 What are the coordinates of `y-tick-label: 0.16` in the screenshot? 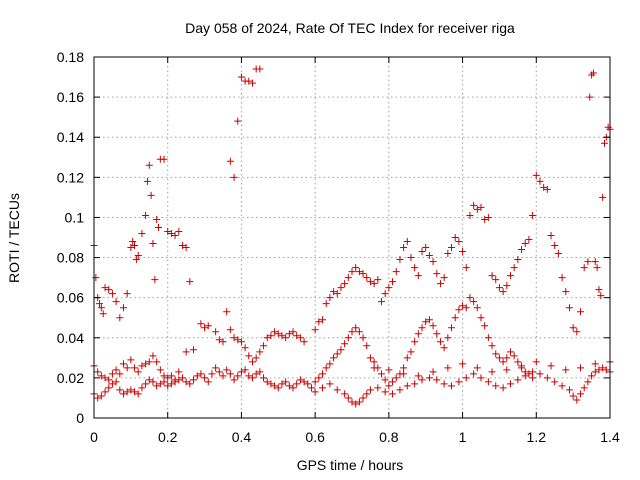 It's located at (70, 97).